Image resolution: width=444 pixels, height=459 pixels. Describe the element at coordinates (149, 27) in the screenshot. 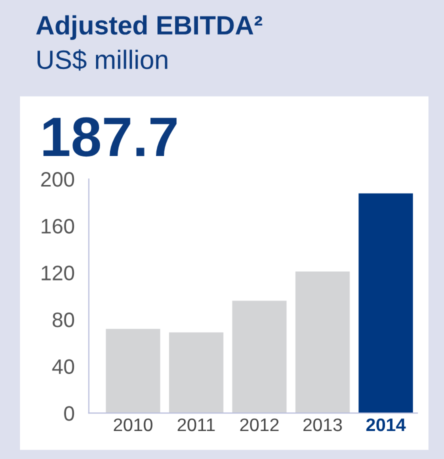

I see `chart-title: Adjusted EBITDA²` at that location.